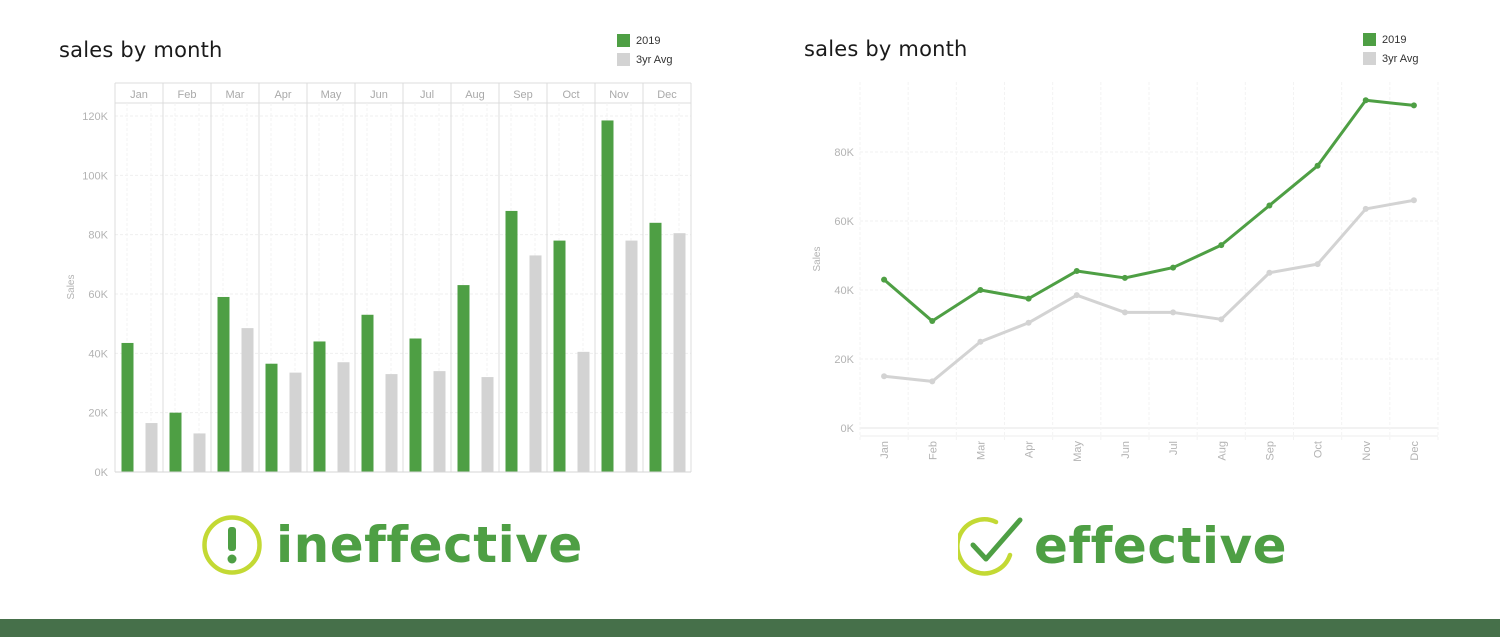  I want to click on x-tick-label-aug: Aug, so click(1222, 451).